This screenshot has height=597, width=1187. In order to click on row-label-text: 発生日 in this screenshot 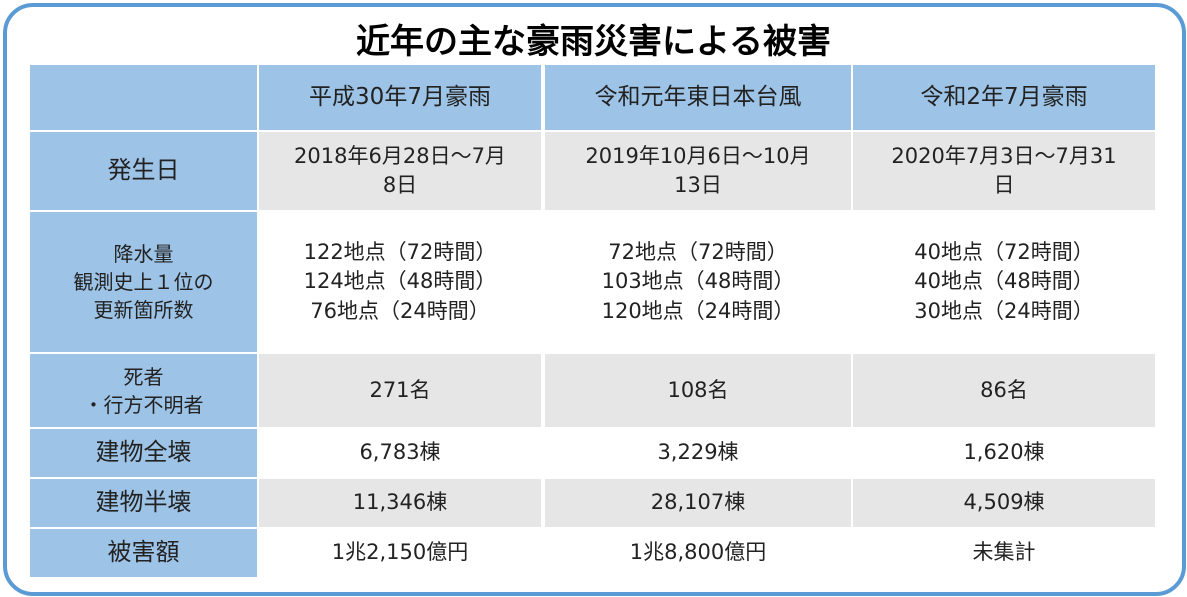, I will do `click(143, 170)`.